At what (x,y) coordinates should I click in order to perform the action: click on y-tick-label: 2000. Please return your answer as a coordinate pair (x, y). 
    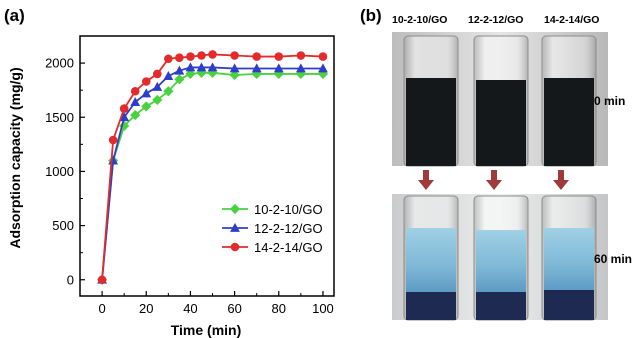
    Looking at the image, I should click on (59, 63).